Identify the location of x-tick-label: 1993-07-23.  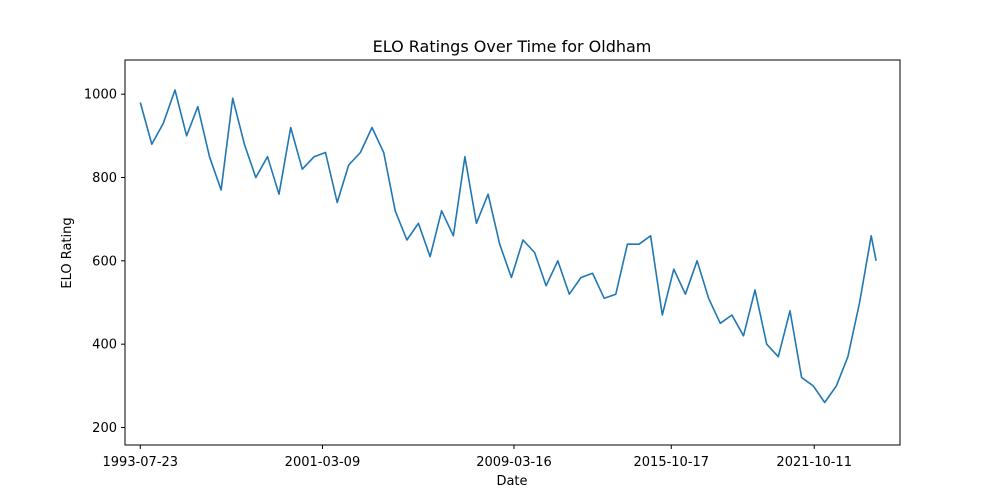
(141, 462).